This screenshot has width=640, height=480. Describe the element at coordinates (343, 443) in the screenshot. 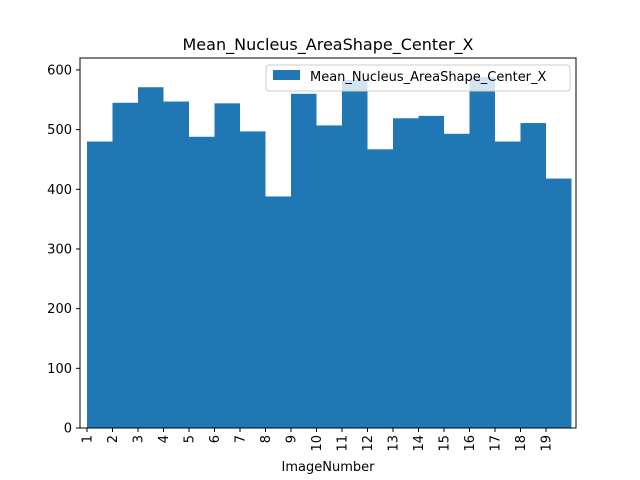

I see `x-tick-label: 11` at that location.